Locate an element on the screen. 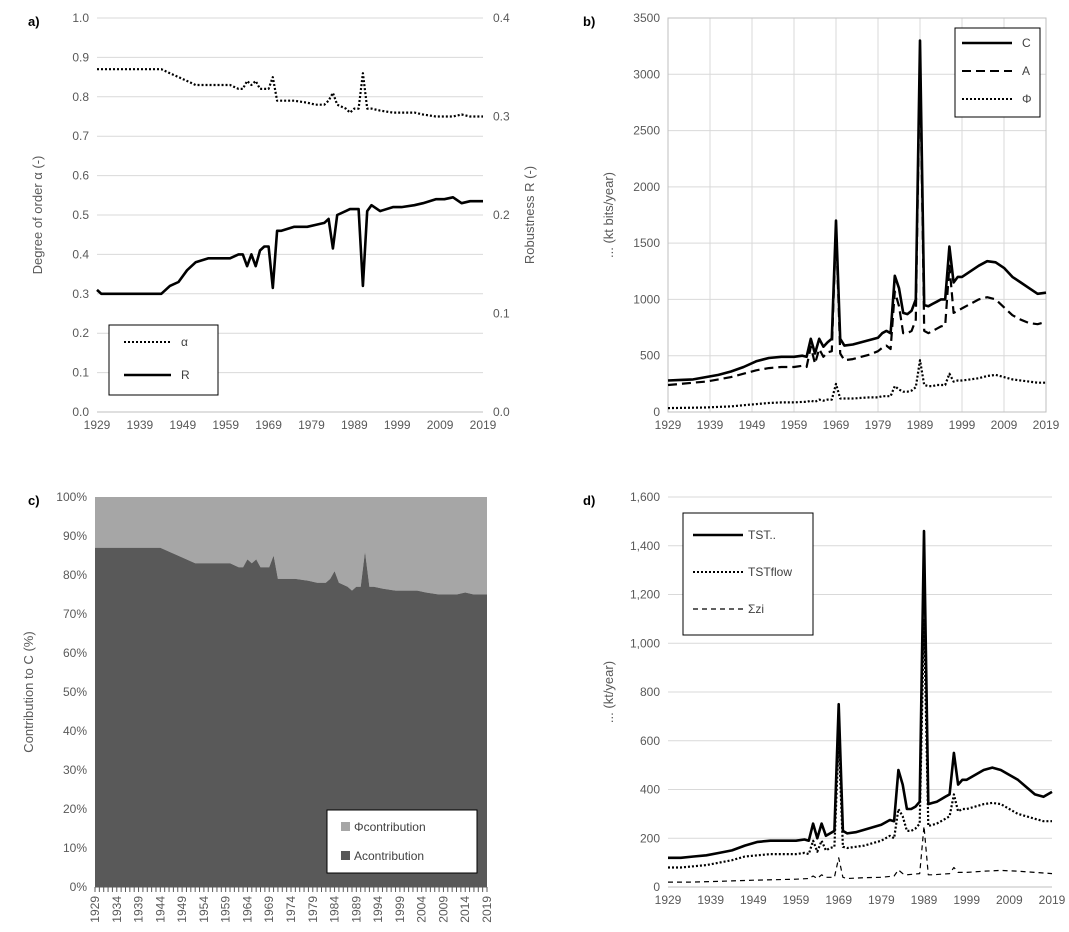 The height and width of the screenshot is (932, 1069). x-tick-label: 1954 is located at coordinates (204, 909).